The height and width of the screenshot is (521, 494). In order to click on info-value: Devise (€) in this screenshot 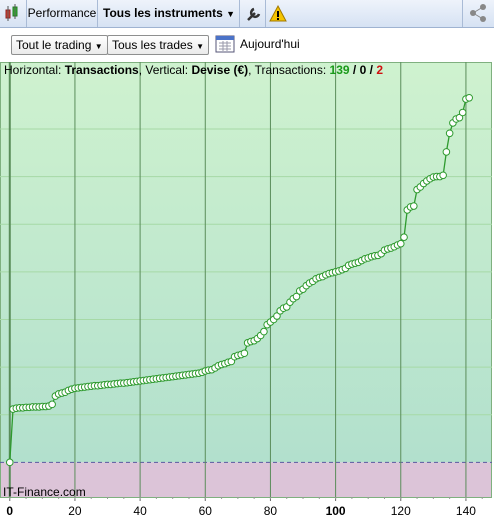, I will do `click(220, 70)`.